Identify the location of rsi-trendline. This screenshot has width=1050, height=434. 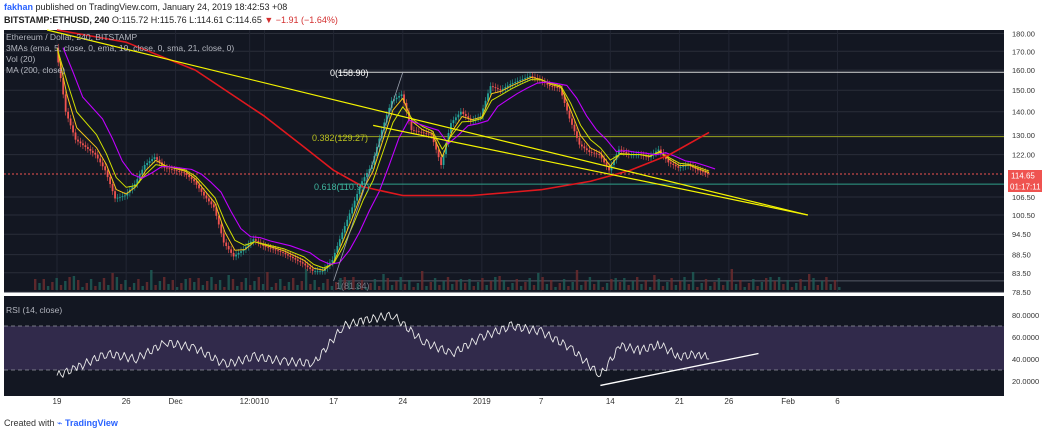
(679, 369).